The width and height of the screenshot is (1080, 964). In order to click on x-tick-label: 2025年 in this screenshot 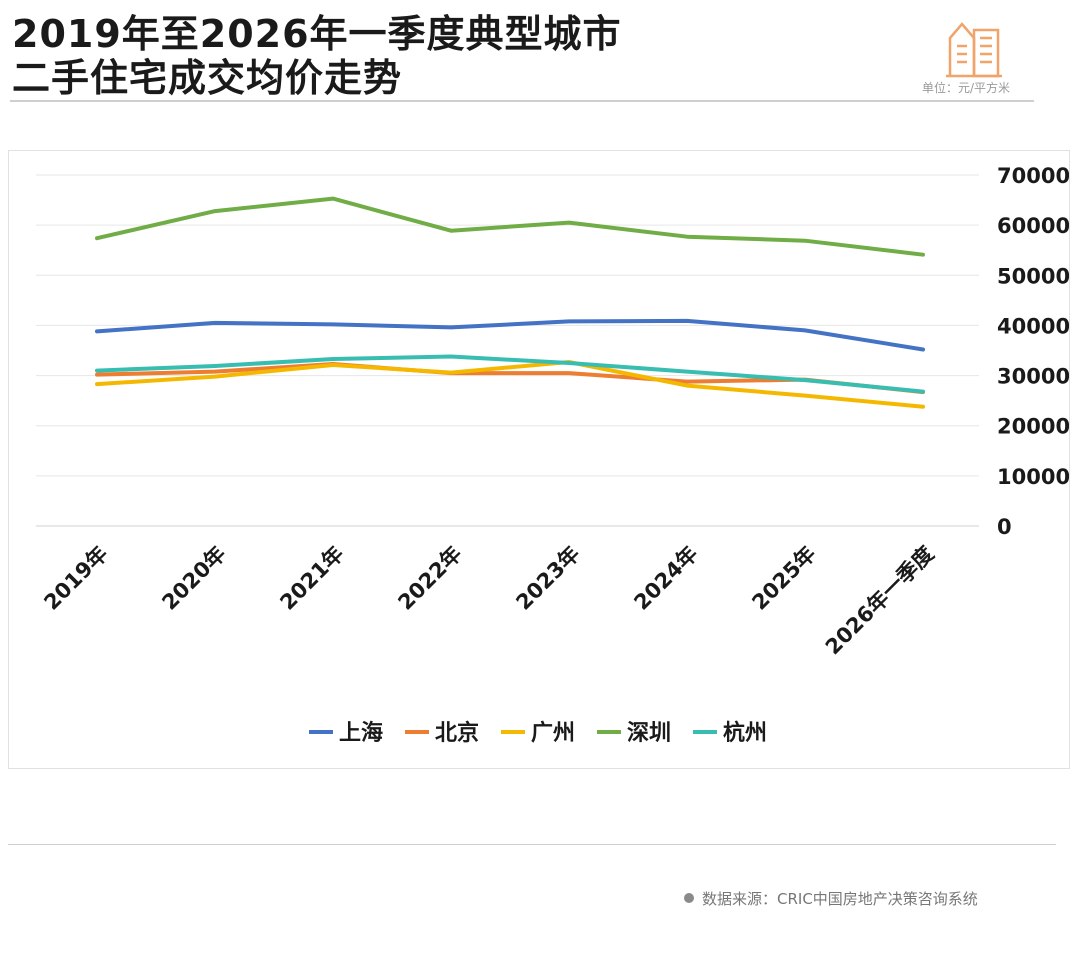, I will do `click(783, 578)`.